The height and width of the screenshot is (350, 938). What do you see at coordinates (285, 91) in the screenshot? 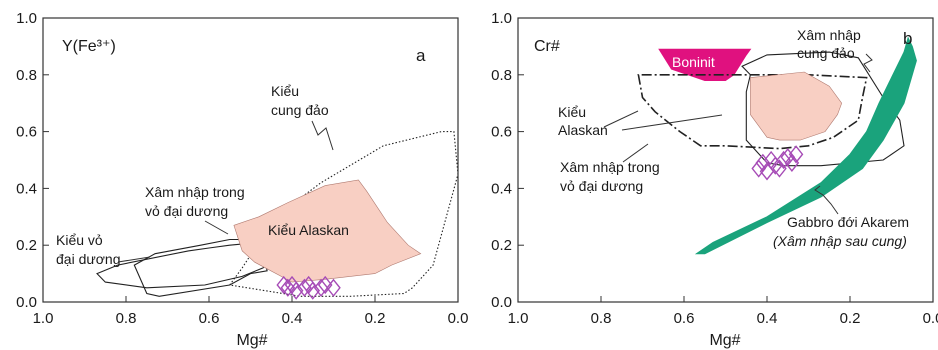
I see `label-arc-line1: Kiểu` at bounding box center [285, 91].